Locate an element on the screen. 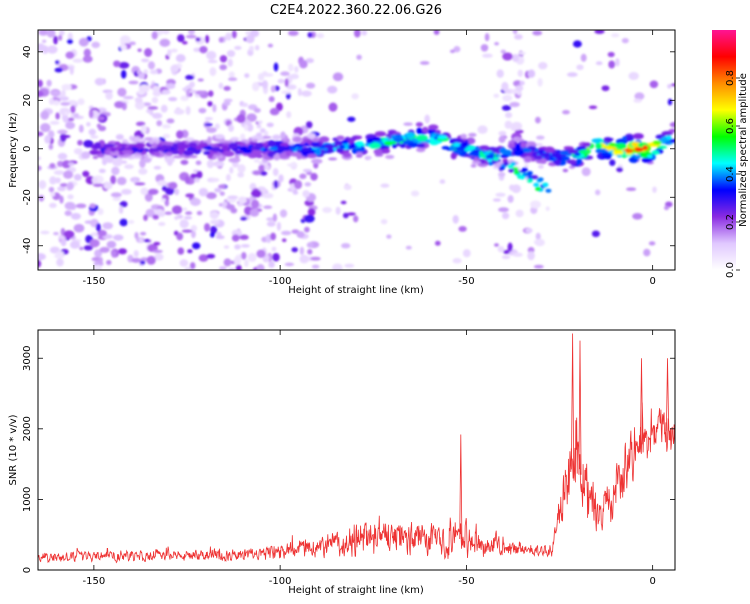 Image resolution: width=750 pixels, height=604 pixels. x-tick-label: -100 is located at coordinates (280, 581).